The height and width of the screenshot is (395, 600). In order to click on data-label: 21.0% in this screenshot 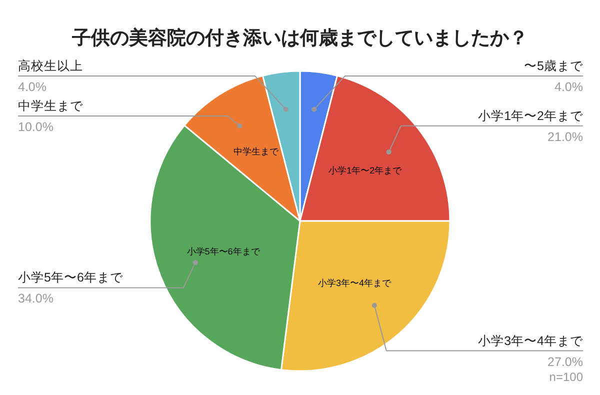, I will do `click(565, 137)`.